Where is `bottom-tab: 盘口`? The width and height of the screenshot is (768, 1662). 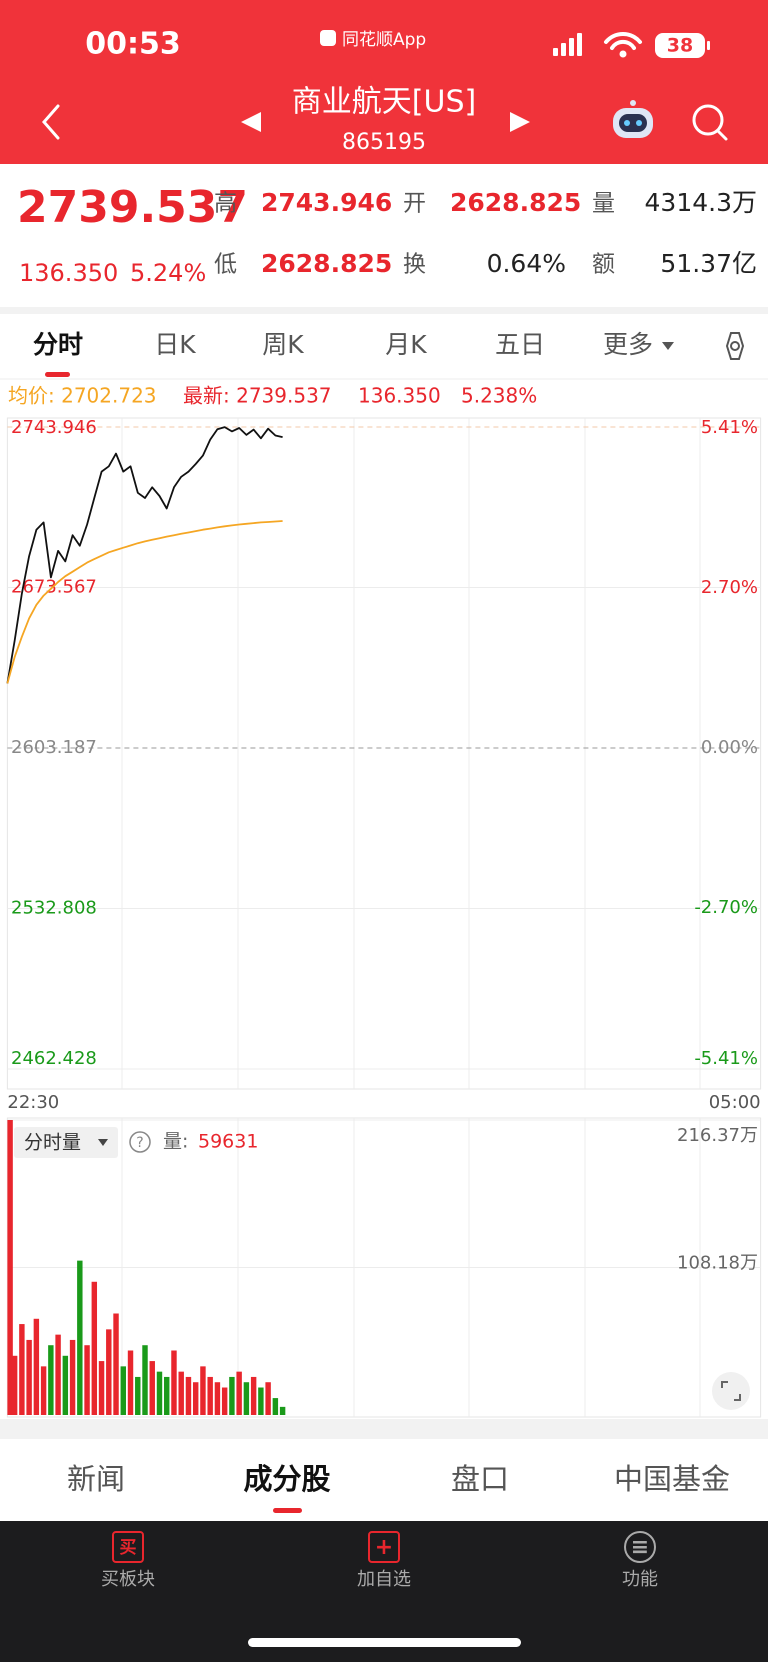 bottom-tab: 盘口 is located at coordinates (480, 1479).